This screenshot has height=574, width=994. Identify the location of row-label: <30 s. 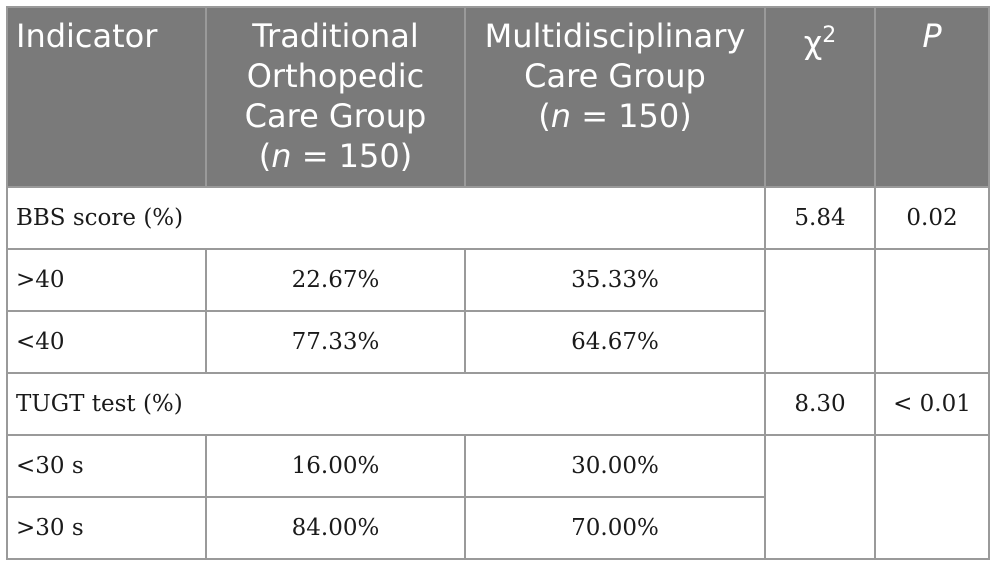
(106, 466).